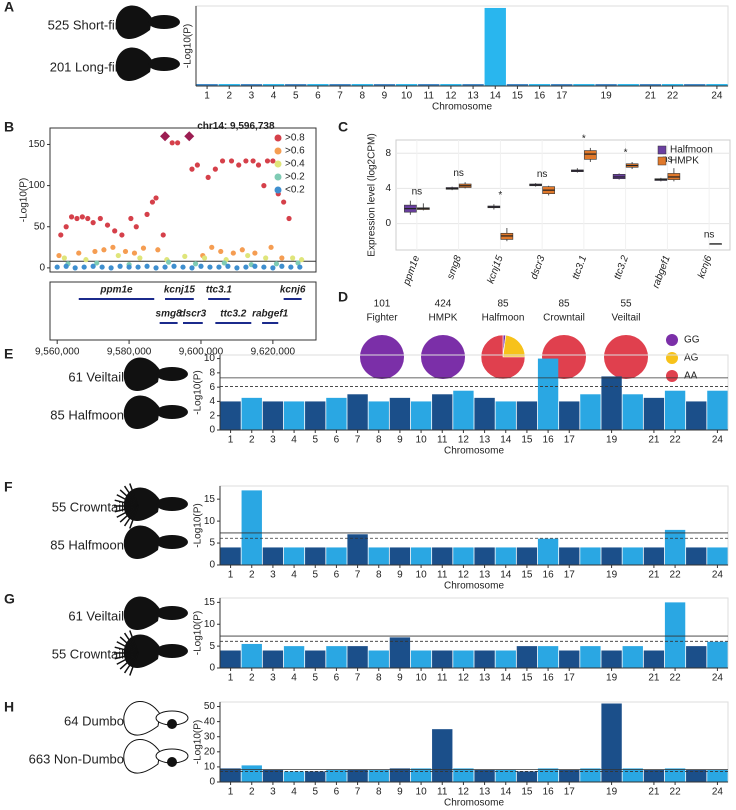 The height and width of the screenshot is (810, 736). What do you see at coordinates (133, 22) in the screenshot?
I see `fish-fin` at bounding box center [133, 22].